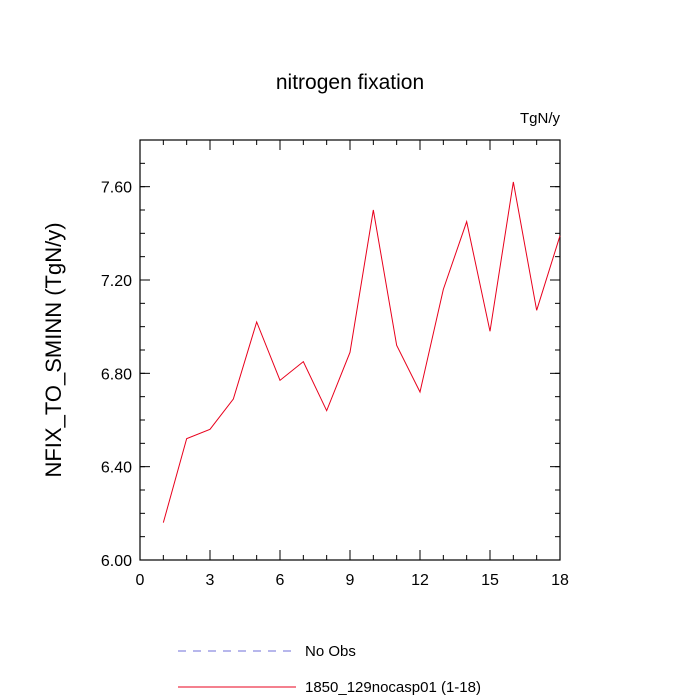 This screenshot has width=700, height=700. What do you see at coordinates (560, 580) in the screenshot?
I see `x-tick-label: 18` at bounding box center [560, 580].